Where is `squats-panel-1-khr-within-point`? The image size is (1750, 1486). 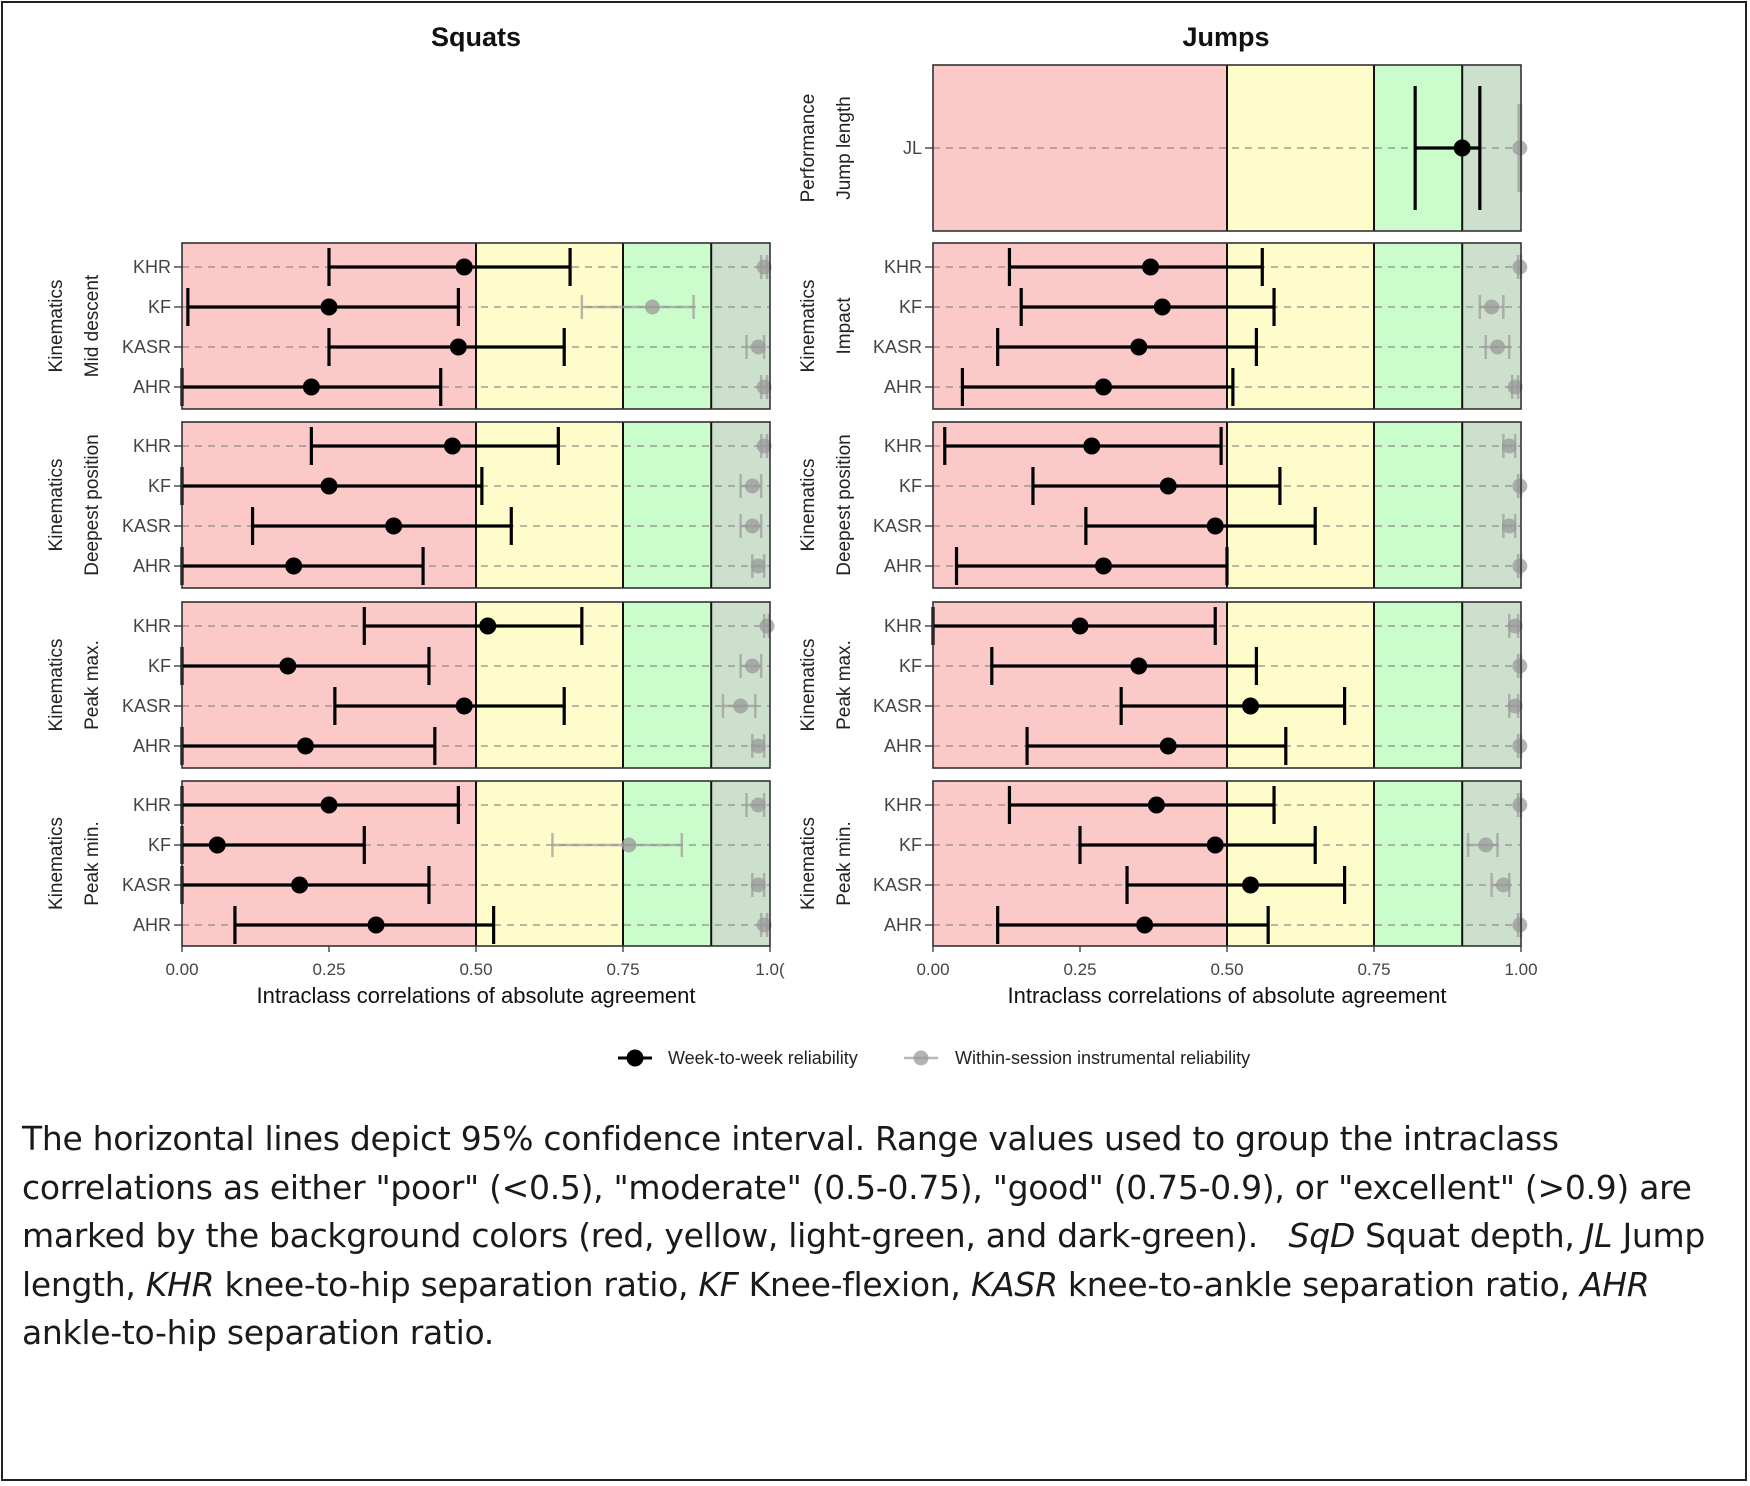 squats-panel-1-khr-within-point is located at coordinates (764, 267).